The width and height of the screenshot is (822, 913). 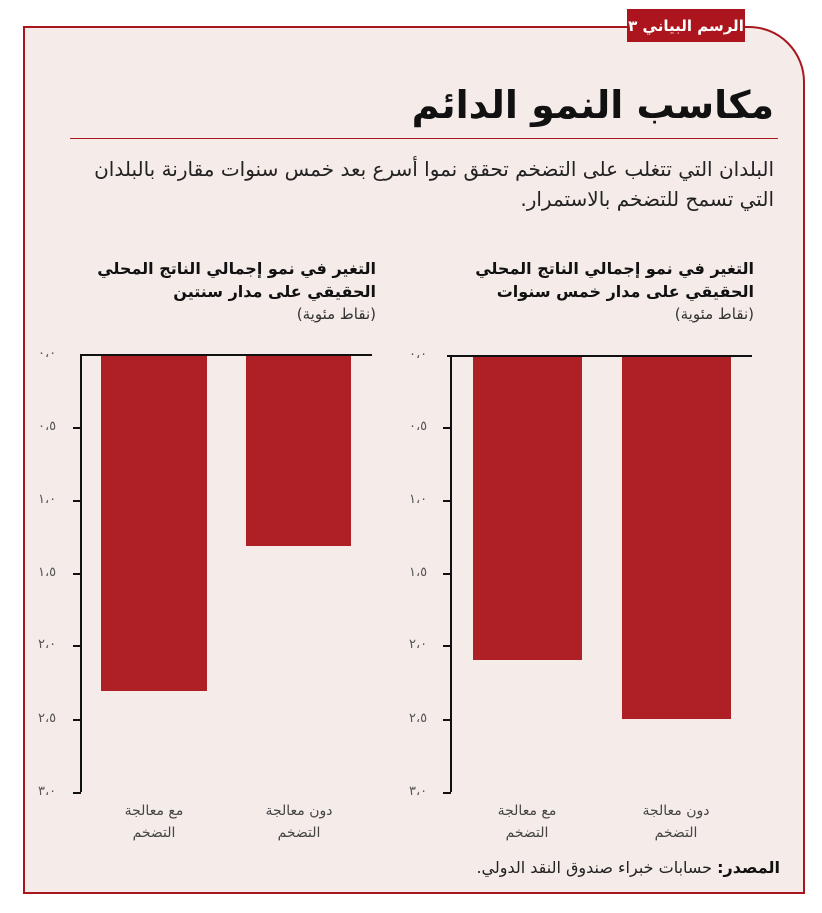 I want to click on panel-title-line2: الحقيقي على مدار خمس سنوات, so click(x=625, y=291).